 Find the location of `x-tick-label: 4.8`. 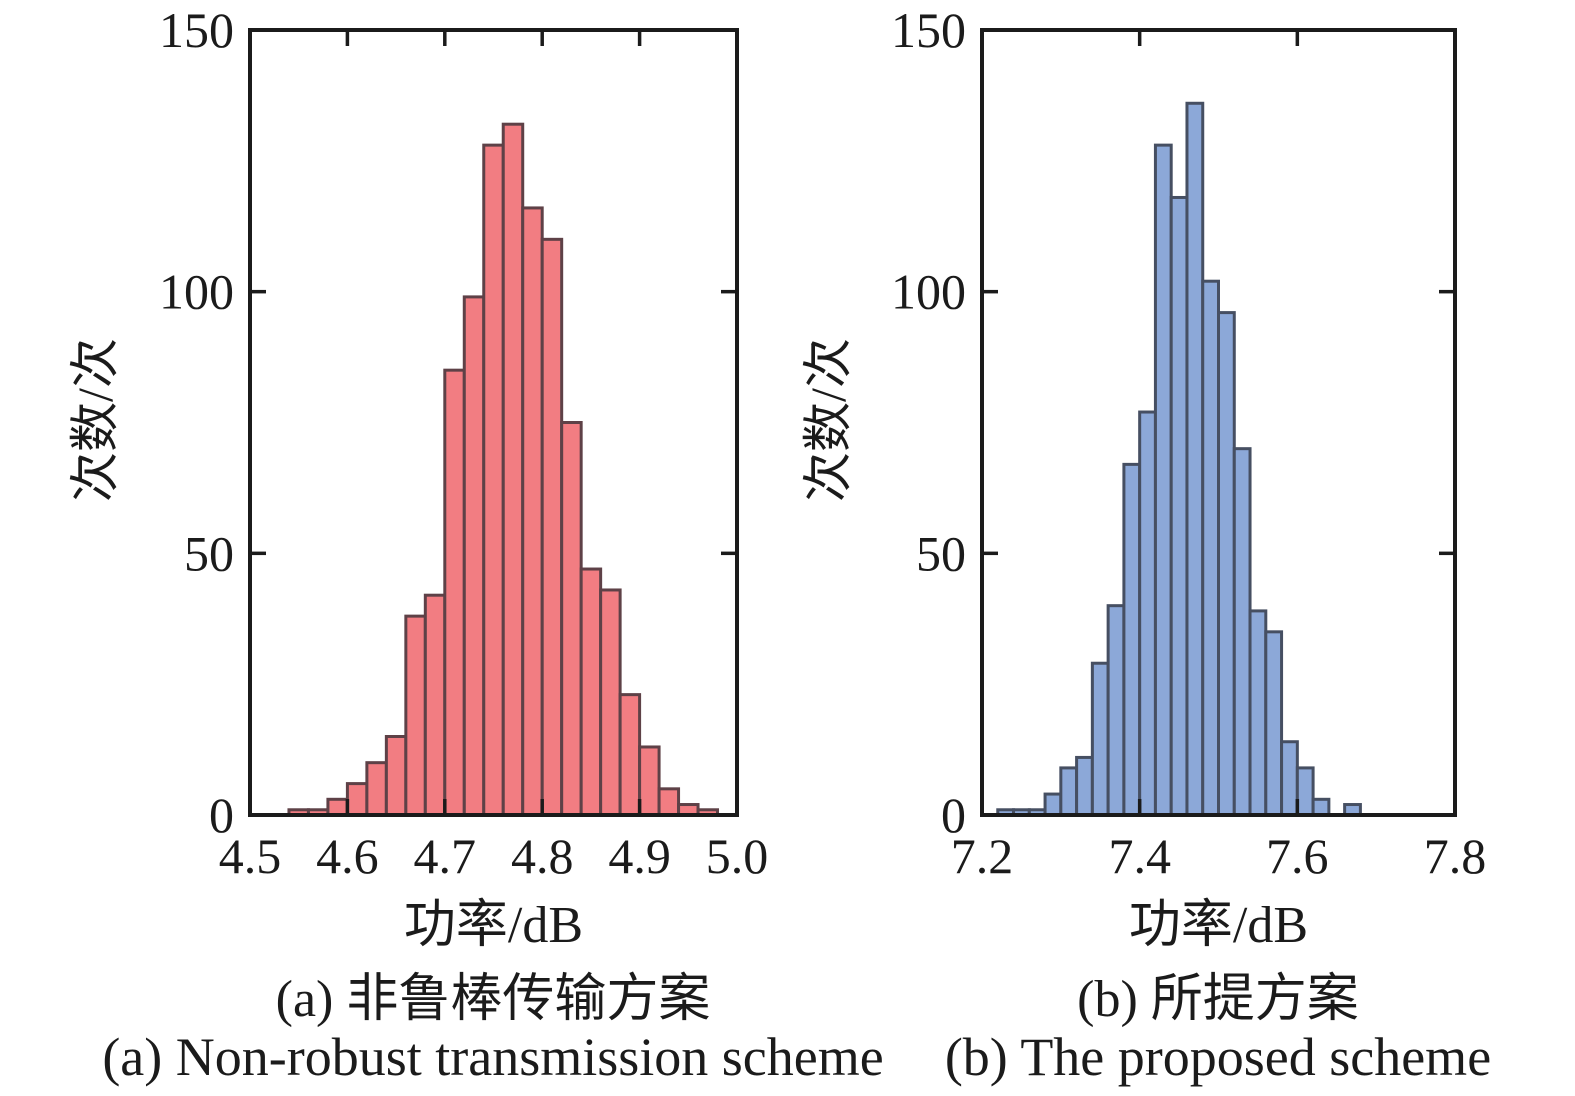

x-tick-label: 4.8 is located at coordinates (542, 854).